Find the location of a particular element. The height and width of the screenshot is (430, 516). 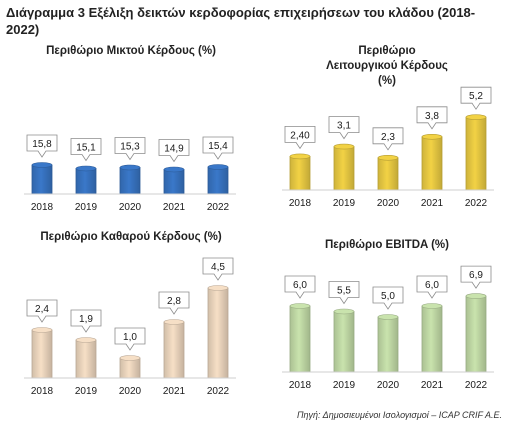

data-label: 5,0 is located at coordinates (388, 296).